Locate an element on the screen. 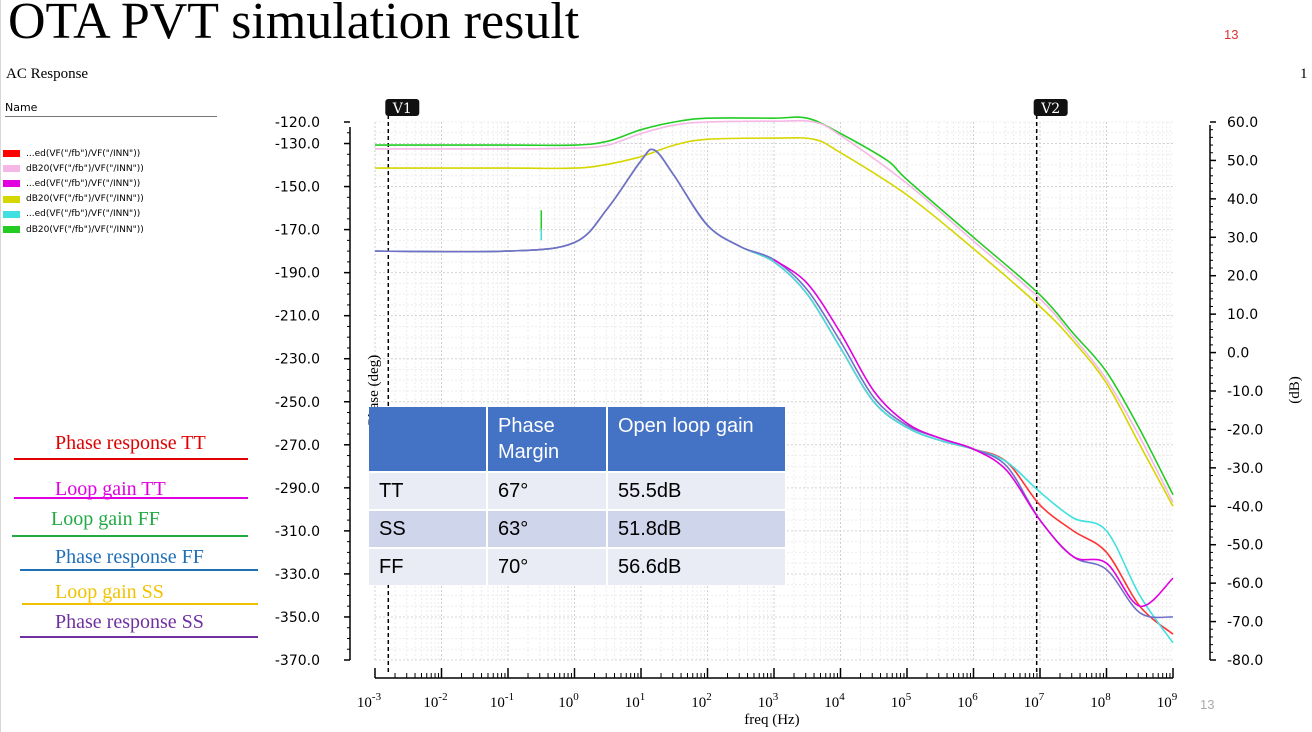  annotation-label: Phase response SS is located at coordinates (129, 622).